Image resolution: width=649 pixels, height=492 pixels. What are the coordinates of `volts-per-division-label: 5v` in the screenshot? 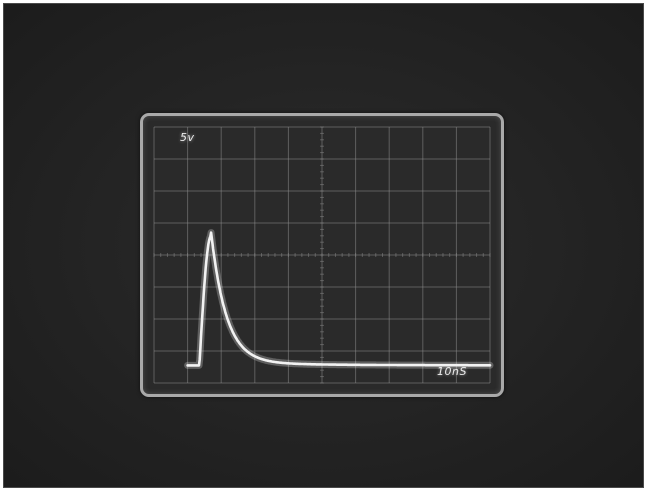 It's located at (187, 137).